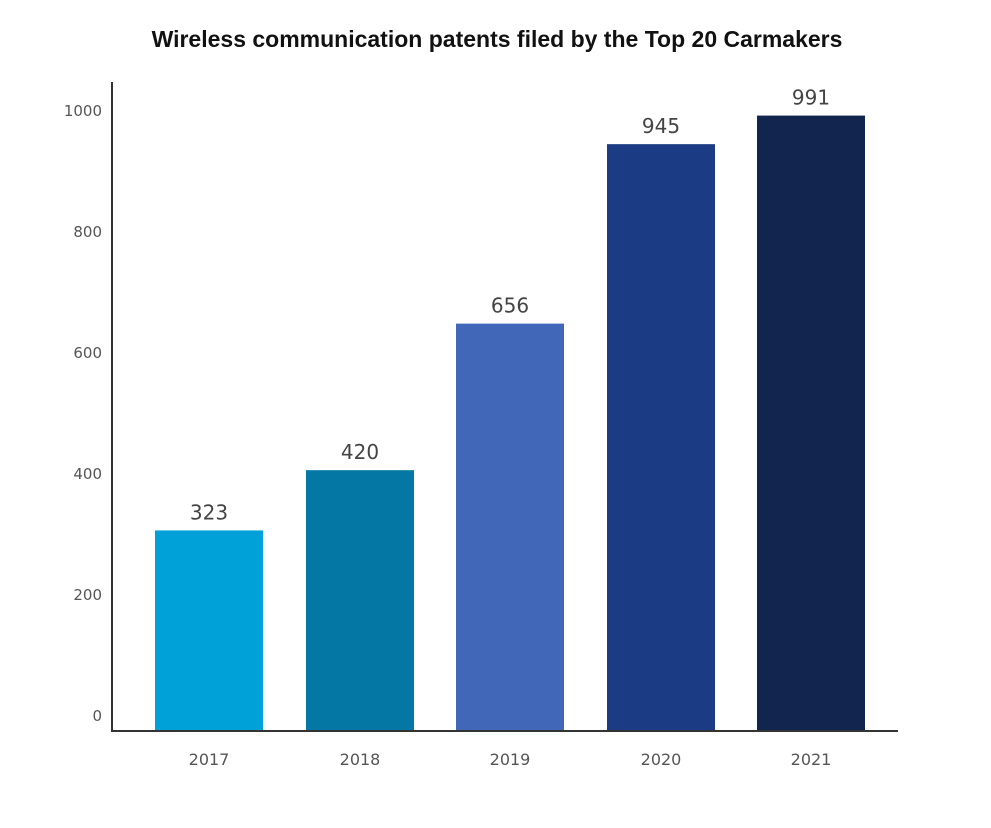 Image resolution: width=991 pixels, height=828 pixels. What do you see at coordinates (87, 353) in the screenshot?
I see `y-tick-label: 600` at bounding box center [87, 353].